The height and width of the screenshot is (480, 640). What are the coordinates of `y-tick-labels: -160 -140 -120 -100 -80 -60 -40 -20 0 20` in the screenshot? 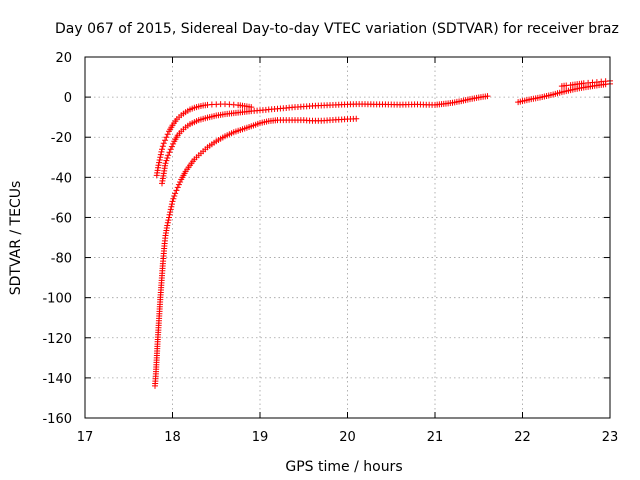 It's located at (57, 239).